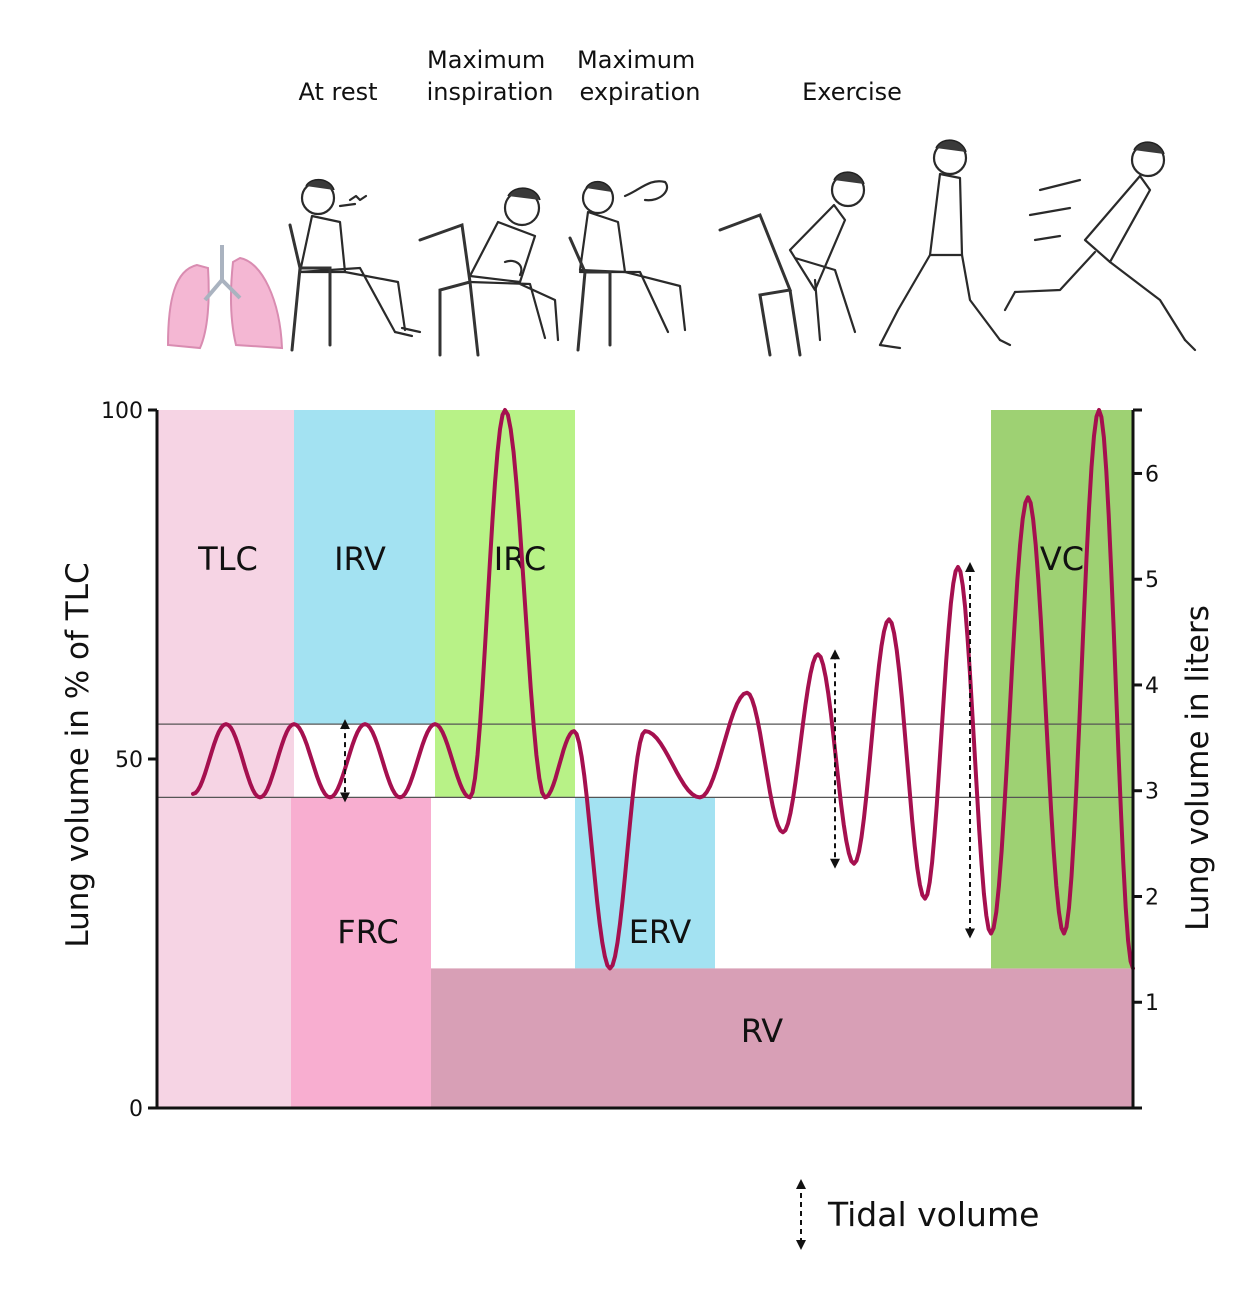  I want to click on person-walking-icon, so click(945, 244).